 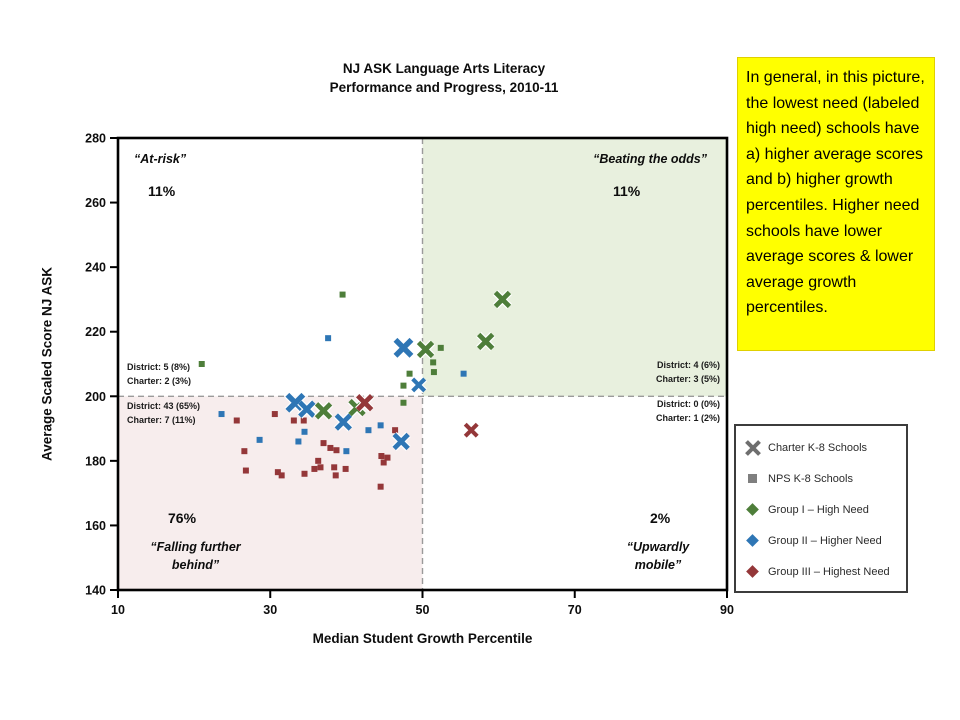 I want to click on y-tick-label: 240, so click(x=95, y=268).